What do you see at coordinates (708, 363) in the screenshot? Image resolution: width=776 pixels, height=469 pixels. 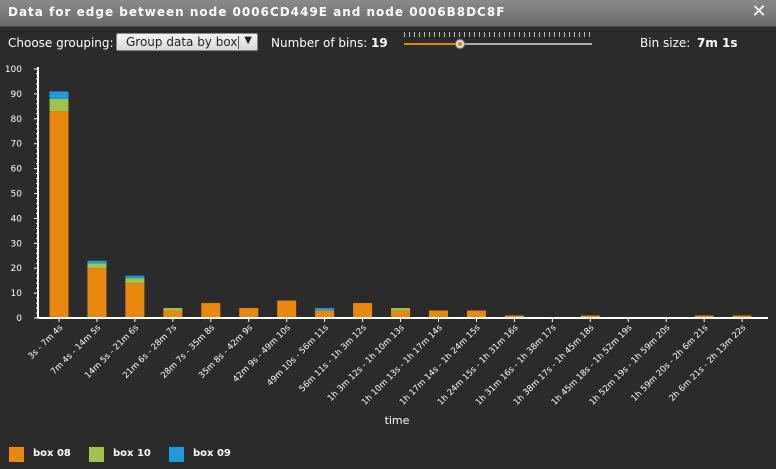 I see `x-tick-label: 2h 6m 21s - 2h 13m 22s` at bounding box center [708, 363].